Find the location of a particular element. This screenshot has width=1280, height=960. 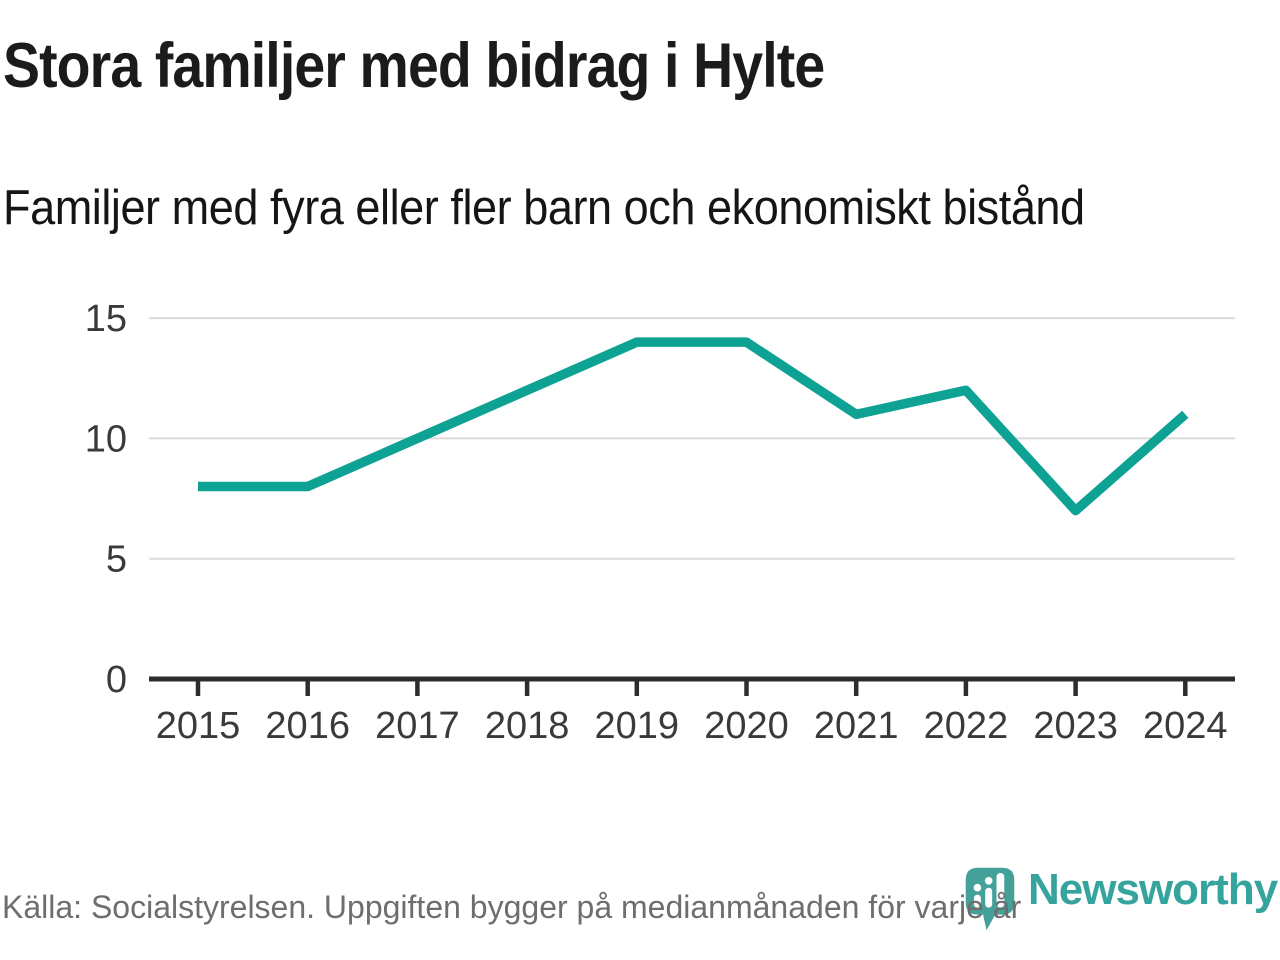

data-series-line is located at coordinates (693, 426).